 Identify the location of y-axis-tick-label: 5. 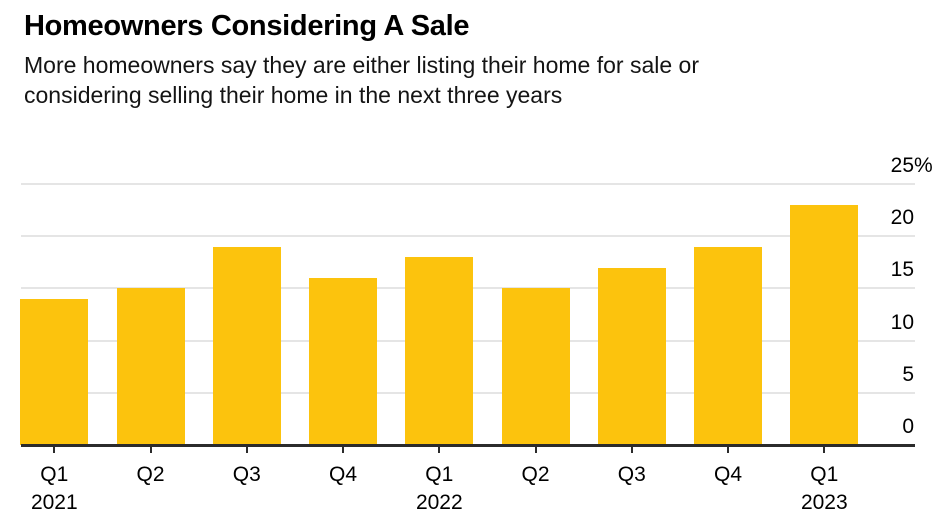
(908, 374).